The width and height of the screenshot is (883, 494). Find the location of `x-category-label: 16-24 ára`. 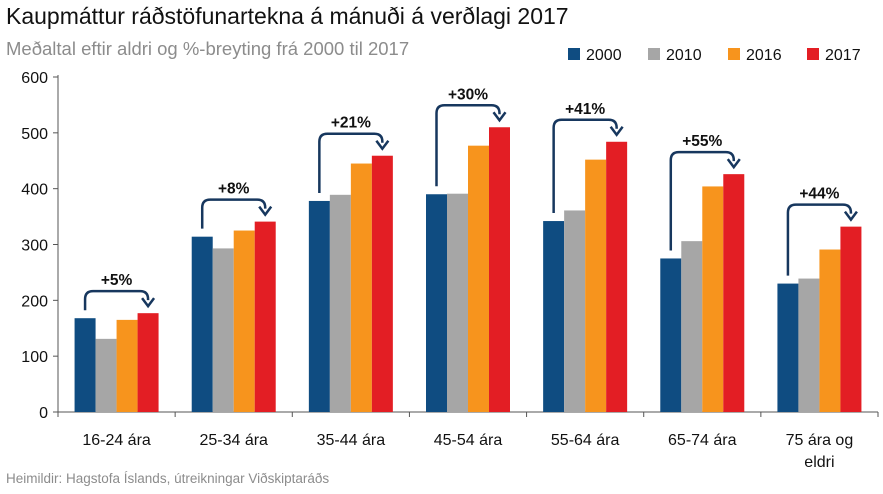

x-category-label: 16-24 ára is located at coordinates (116, 440).